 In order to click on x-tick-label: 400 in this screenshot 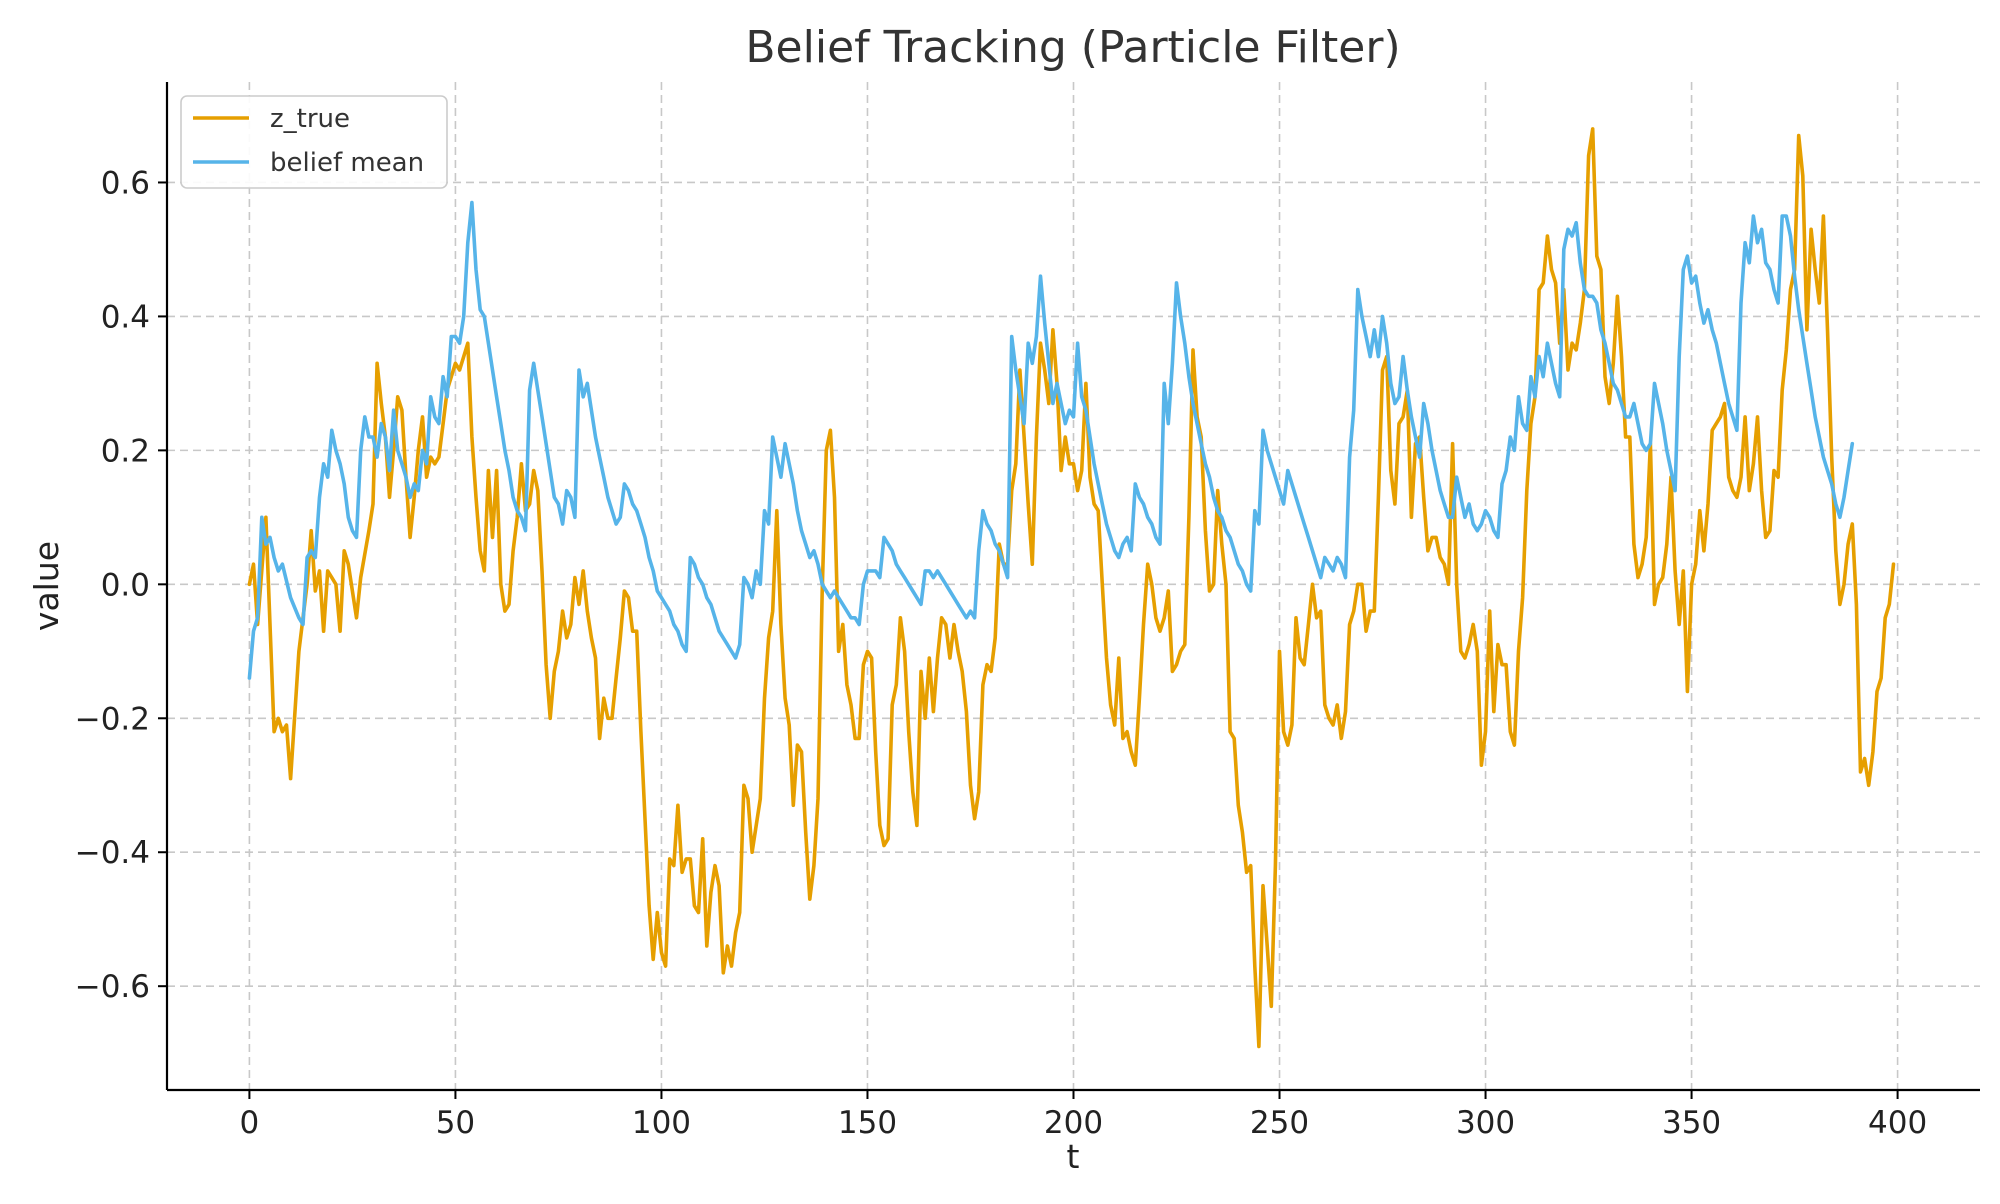, I will do `click(1897, 1123)`.